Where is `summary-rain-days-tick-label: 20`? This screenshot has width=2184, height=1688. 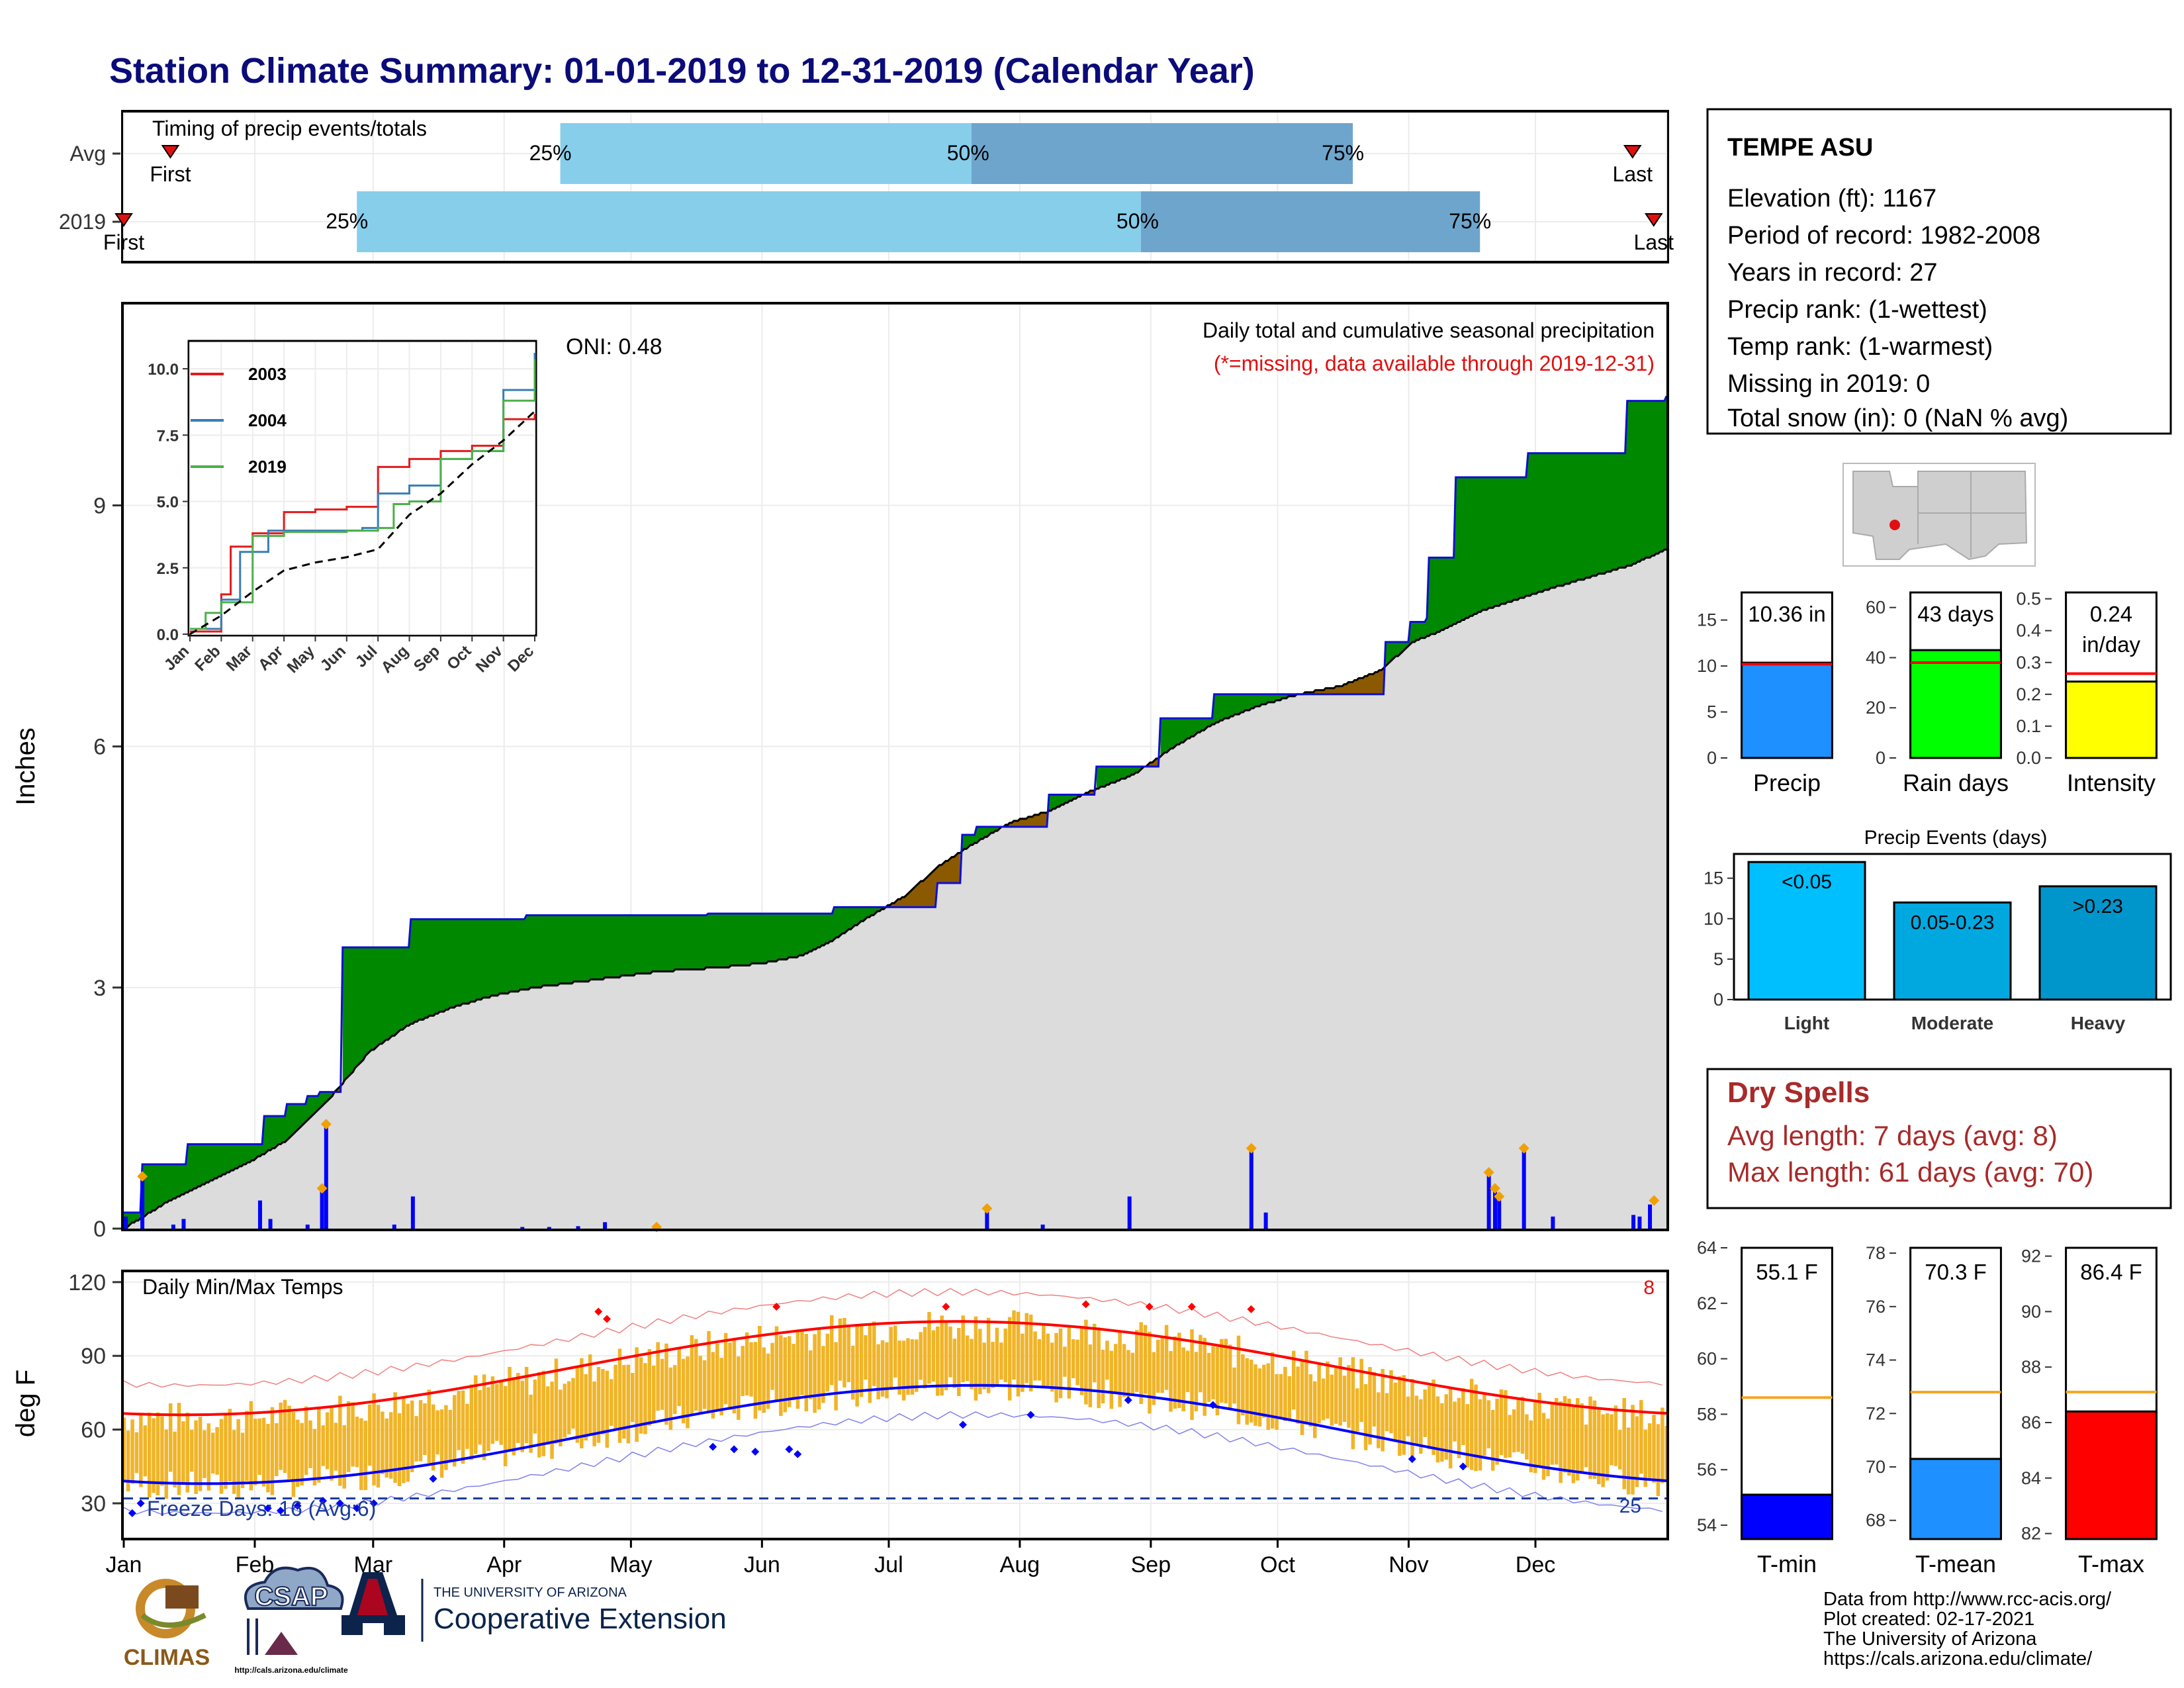
summary-rain-days-tick-label: 20 is located at coordinates (1876, 708).